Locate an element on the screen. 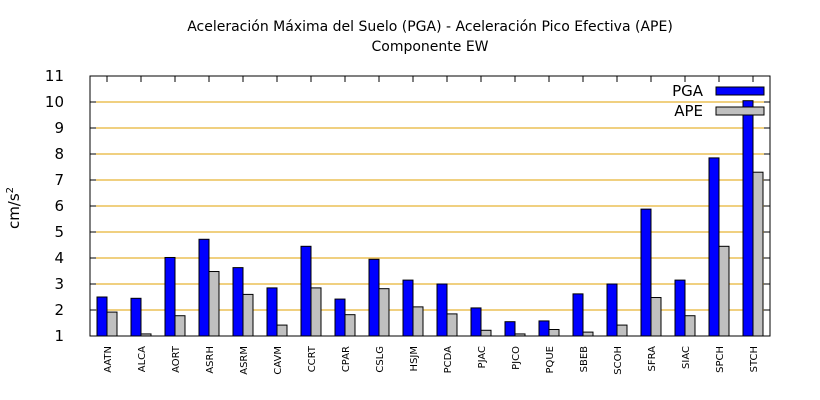  x-tick-label: CSLG is located at coordinates (380, 359).